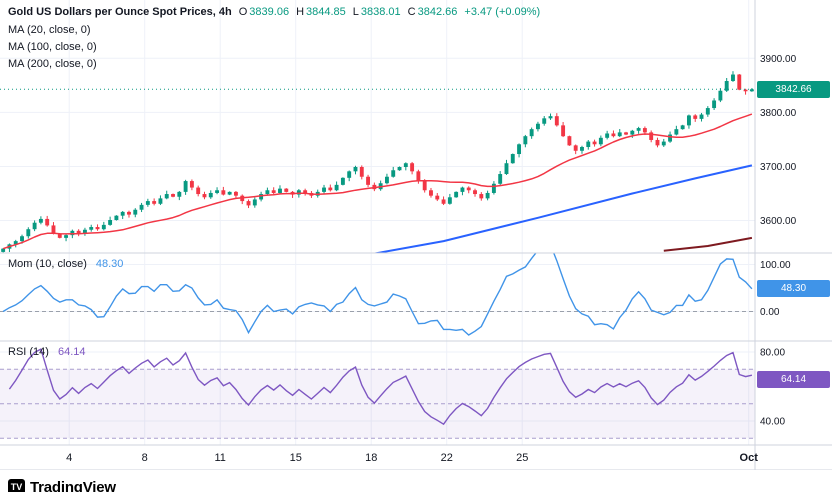 The height and width of the screenshot is (492, 832). What do you see at coordinates (16, 485) in the screenshot?
I see `tradingview-icon: TV` at bounding box center [16, 485].